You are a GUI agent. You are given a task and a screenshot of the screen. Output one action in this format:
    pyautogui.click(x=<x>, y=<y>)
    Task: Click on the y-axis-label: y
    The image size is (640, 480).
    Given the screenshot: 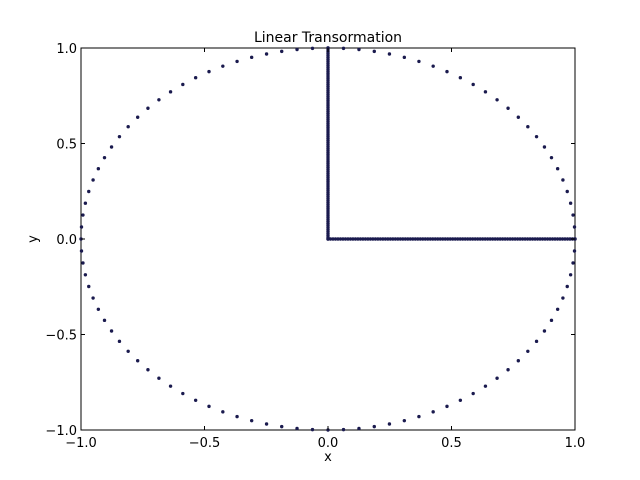 What is the action you would take?
    pyautogui.click(x=33, y=239)
    